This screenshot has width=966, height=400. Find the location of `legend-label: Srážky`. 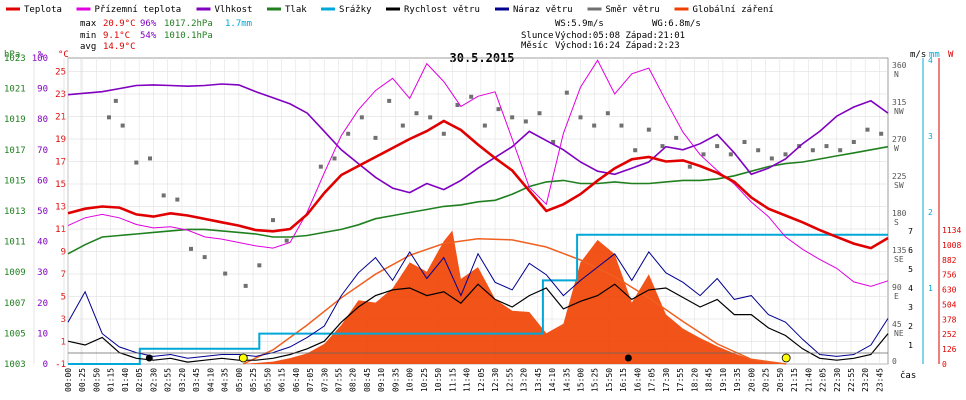

legend-label: Srážky is located at coordinates (355, 10).